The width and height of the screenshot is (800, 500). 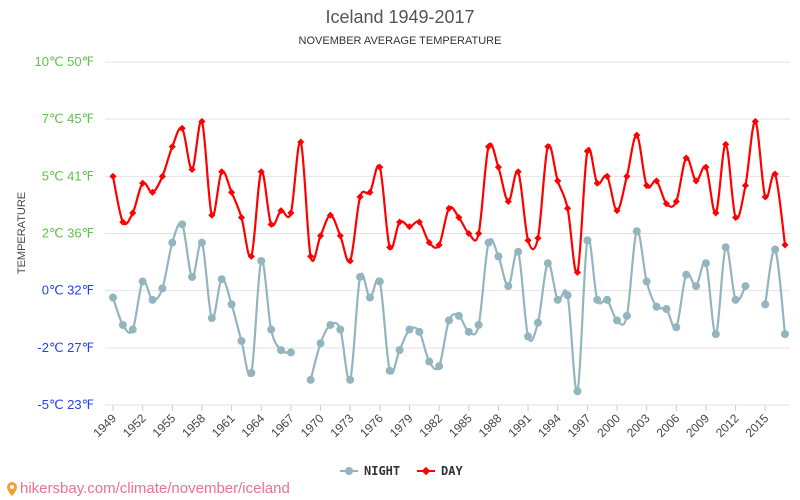 I want to click on x-tick-label: 1958, so click(x=193, y=425).